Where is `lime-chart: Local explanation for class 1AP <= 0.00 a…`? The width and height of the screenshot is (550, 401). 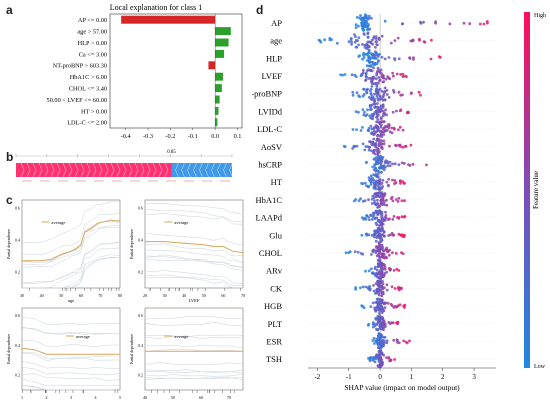 lime-chart: Local explanation for class 1AP <= 0.00 a… is located at coordinates (145, 71).